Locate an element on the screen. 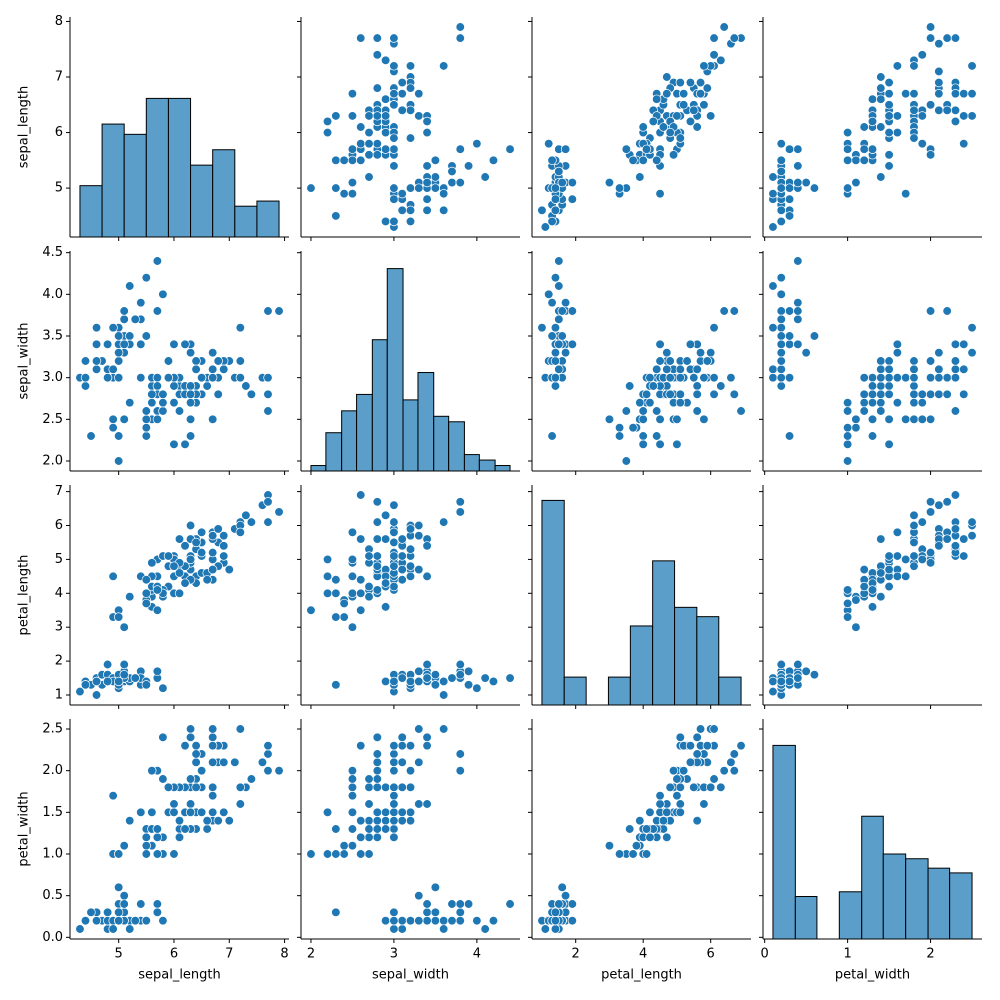  y-tick-label: 1.0 is located at coordinates (52, 854).